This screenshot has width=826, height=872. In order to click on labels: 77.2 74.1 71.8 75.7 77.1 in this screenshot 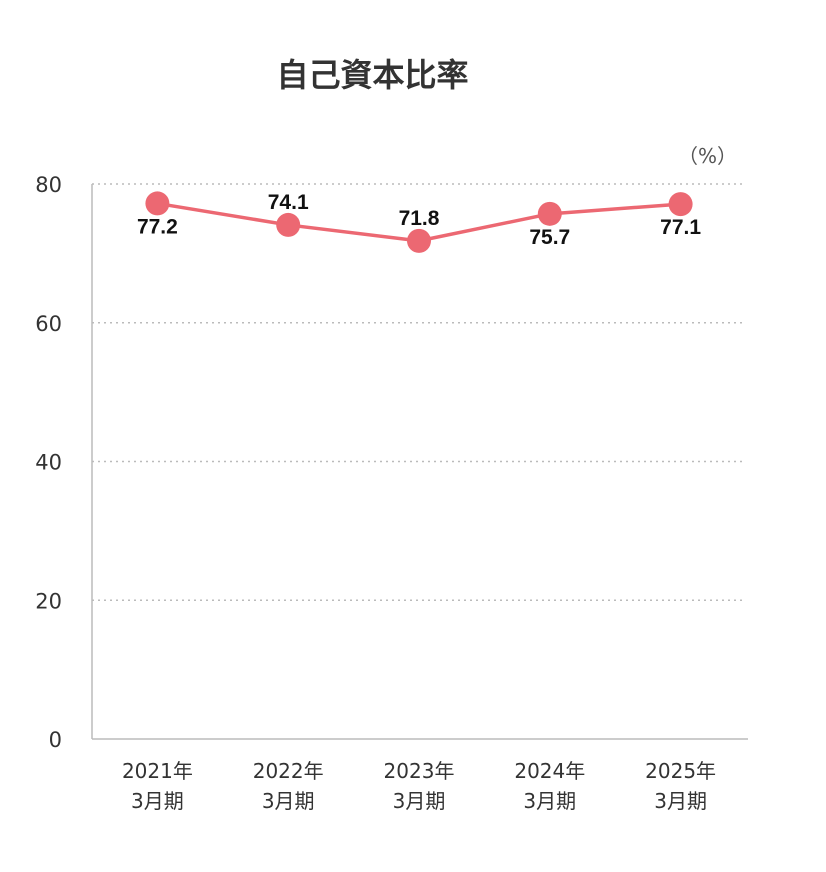, I will do `click(419, 220)`.